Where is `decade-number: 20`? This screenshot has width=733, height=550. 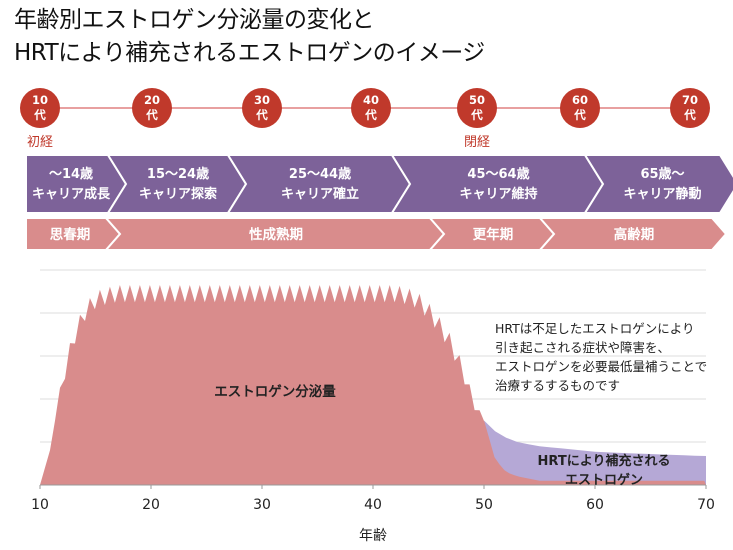 decade-number: 20 is located at coordinates (152, 100).